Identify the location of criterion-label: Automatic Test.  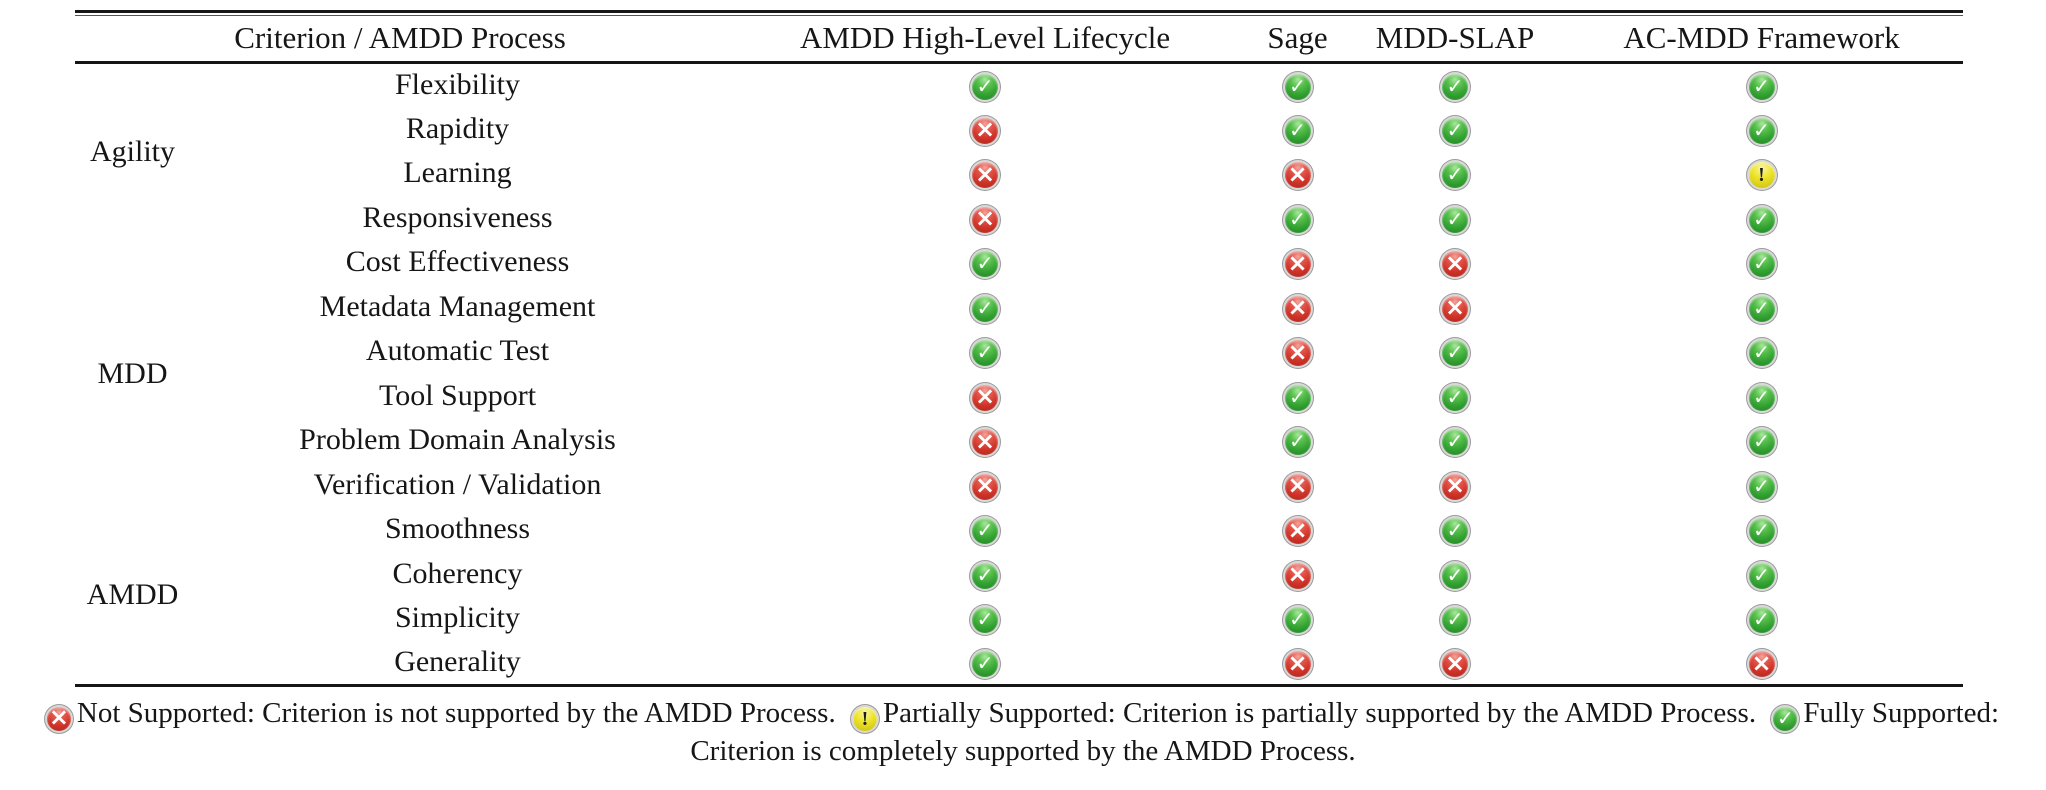
(457, 351).